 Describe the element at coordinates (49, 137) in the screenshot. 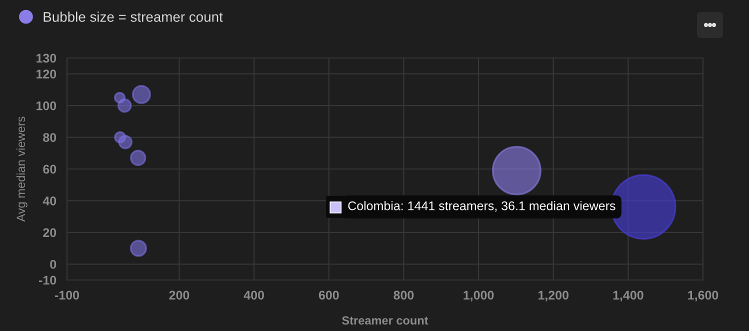

I see `y-tick-label: 80` at that location.